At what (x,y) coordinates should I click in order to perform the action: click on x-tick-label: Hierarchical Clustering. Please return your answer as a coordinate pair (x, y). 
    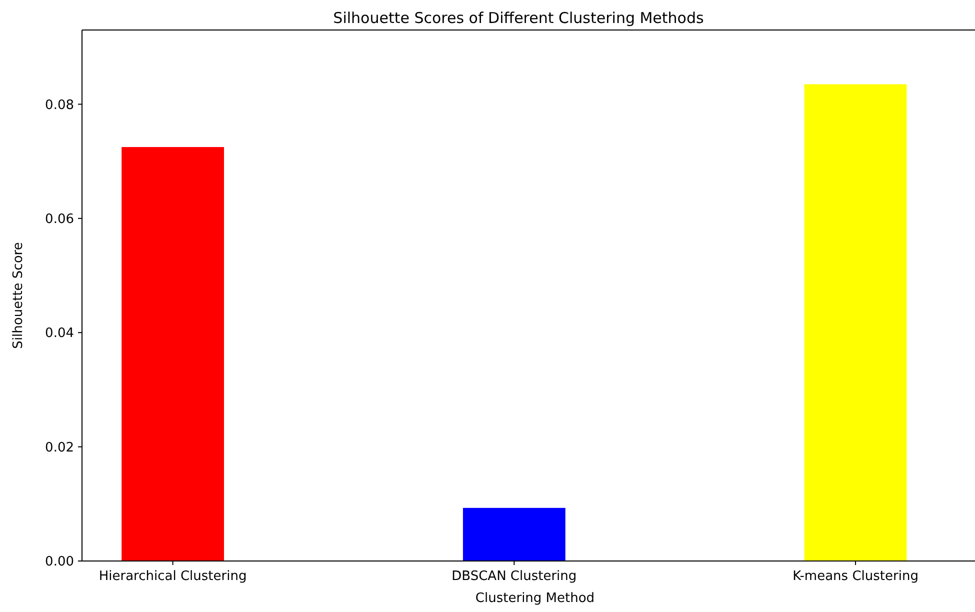
    Looking at the image, I should click on (172, 576).